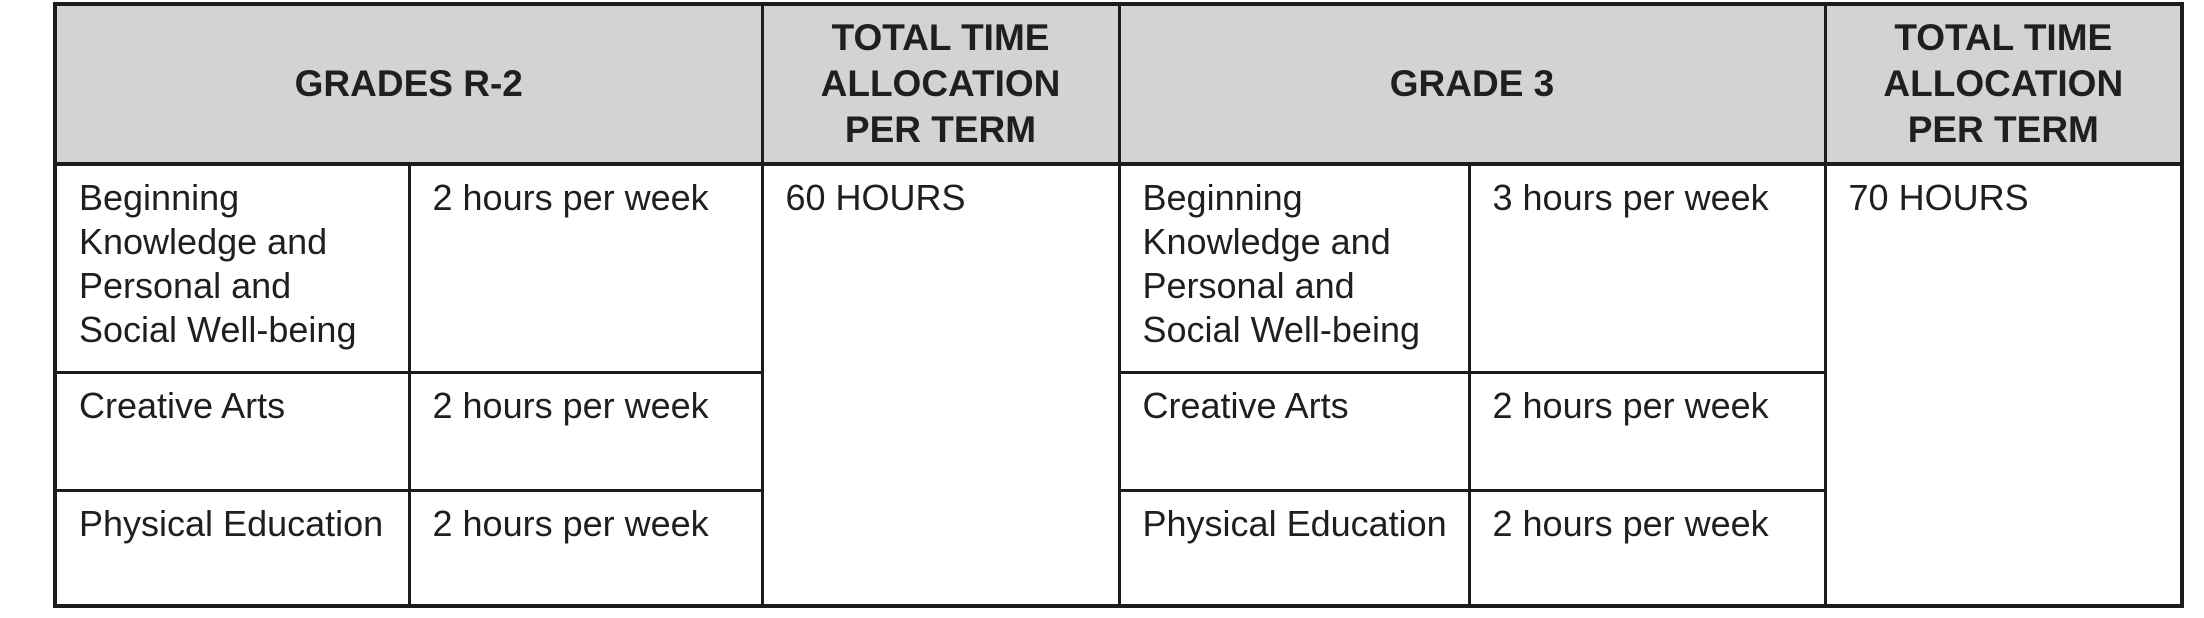 This screenshot has width=2204, height=618. I want to click on cell-g3-hours-beginning-knowledge: 3 hours per week, so click(1647, 268).